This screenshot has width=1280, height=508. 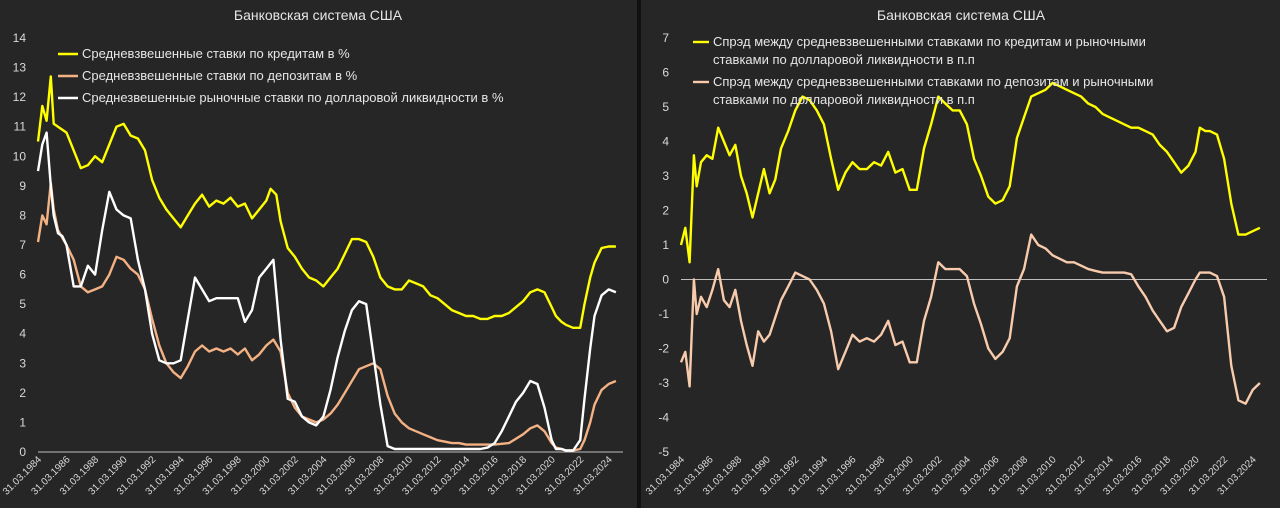 I want to click on legend-entry: Средневзвешенные ставки по кредитам в %, so click(x=216, y=53).